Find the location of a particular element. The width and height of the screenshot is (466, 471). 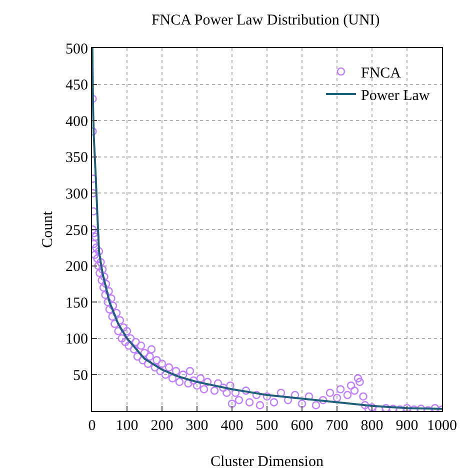

x-tick-label: 900 is located at coordinates (407, 426).